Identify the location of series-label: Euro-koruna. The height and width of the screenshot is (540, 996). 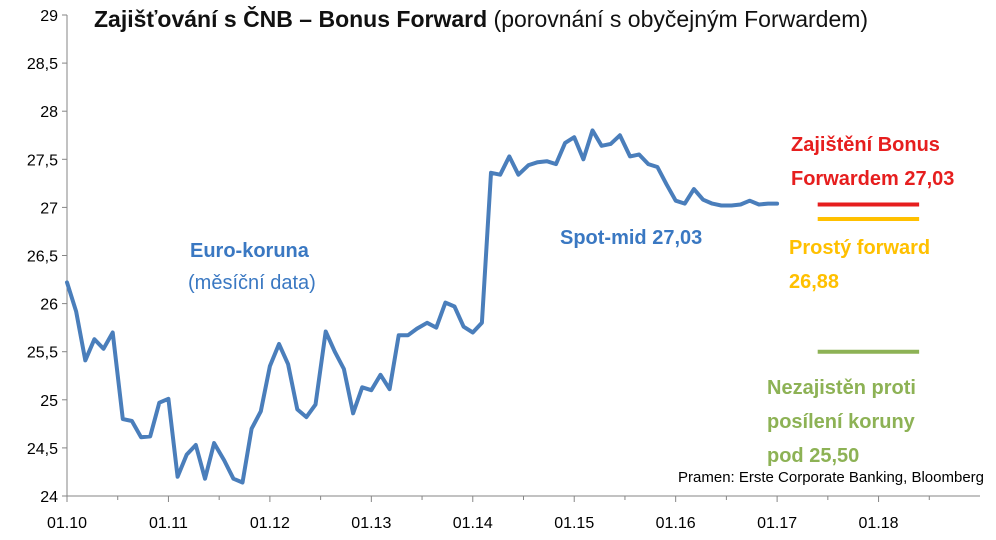
(249, 251).